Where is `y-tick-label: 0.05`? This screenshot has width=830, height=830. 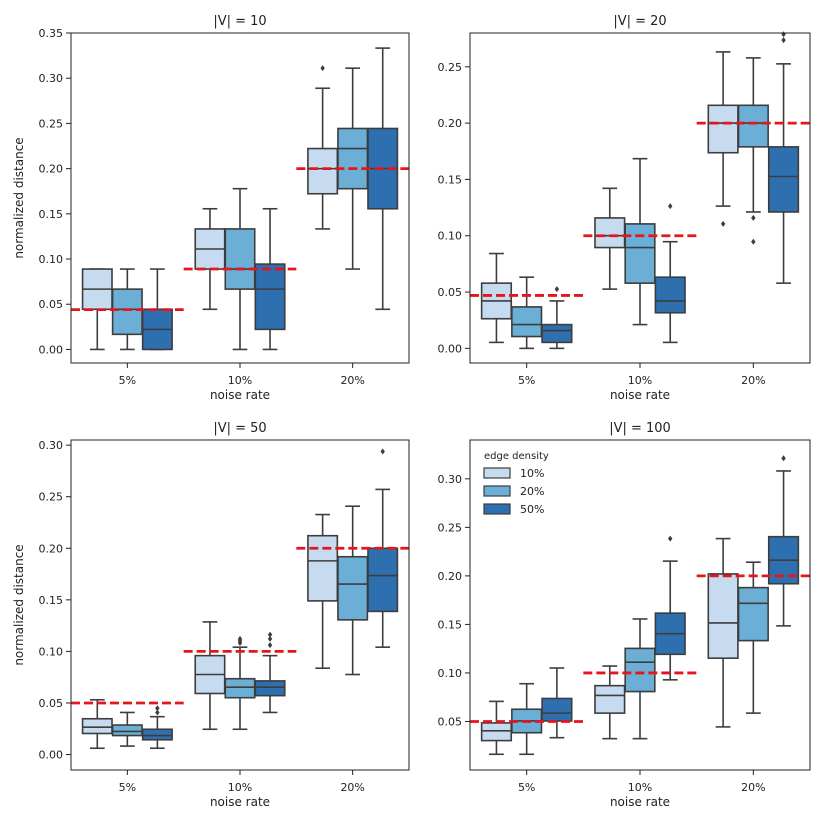 y-tick-label: 0.05 is located at coordinates (51, 703).